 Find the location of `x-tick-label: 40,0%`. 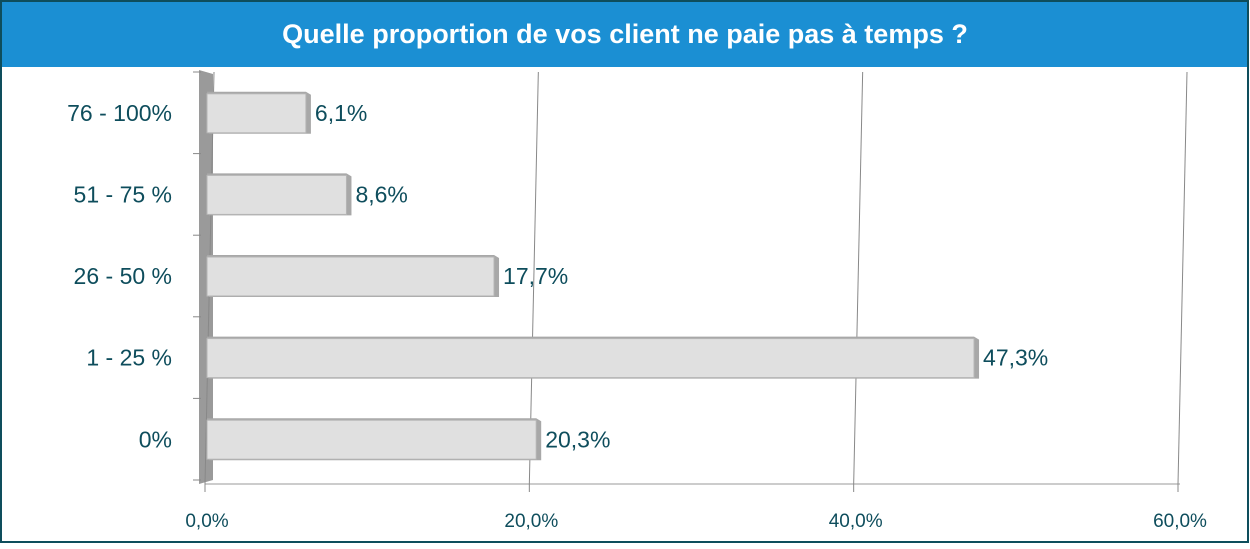

x-tick-label: 40,0% is located at coordinates (856, 521).